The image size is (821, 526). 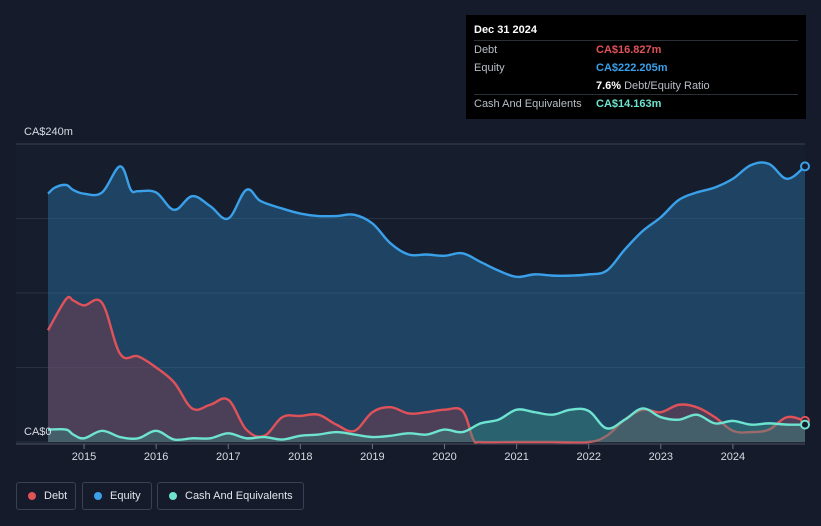 I want to click on tooltip-ratio-row: 7.6% Debt/Equity Ratio, so click(x=636, y=85).